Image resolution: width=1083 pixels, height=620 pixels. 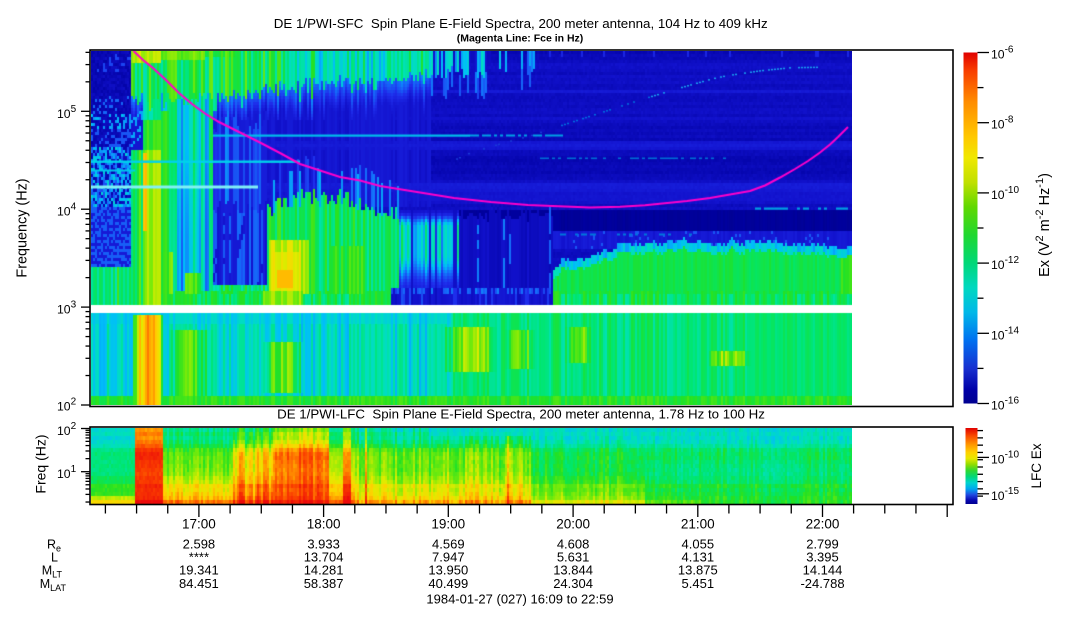 I want to click on svg-text: (Magenta Line: Fce in Hz), so click(x=520, y=39).